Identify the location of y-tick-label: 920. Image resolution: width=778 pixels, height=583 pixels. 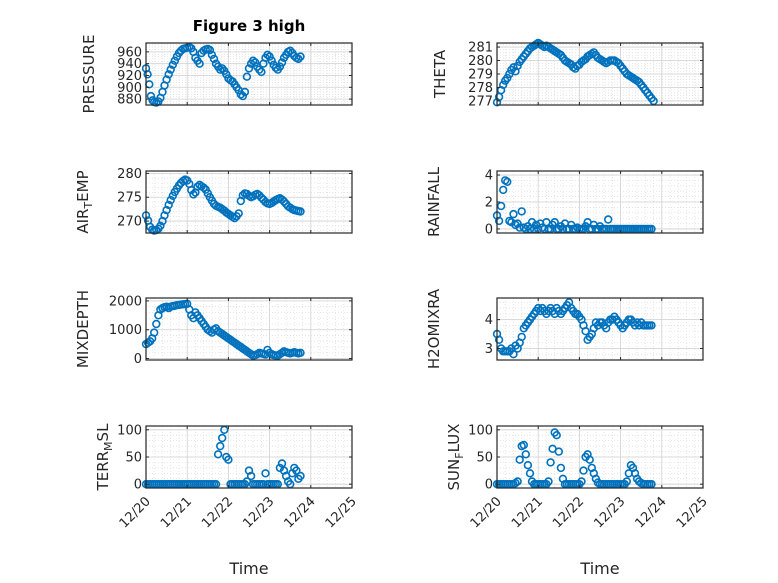
(129, 76).